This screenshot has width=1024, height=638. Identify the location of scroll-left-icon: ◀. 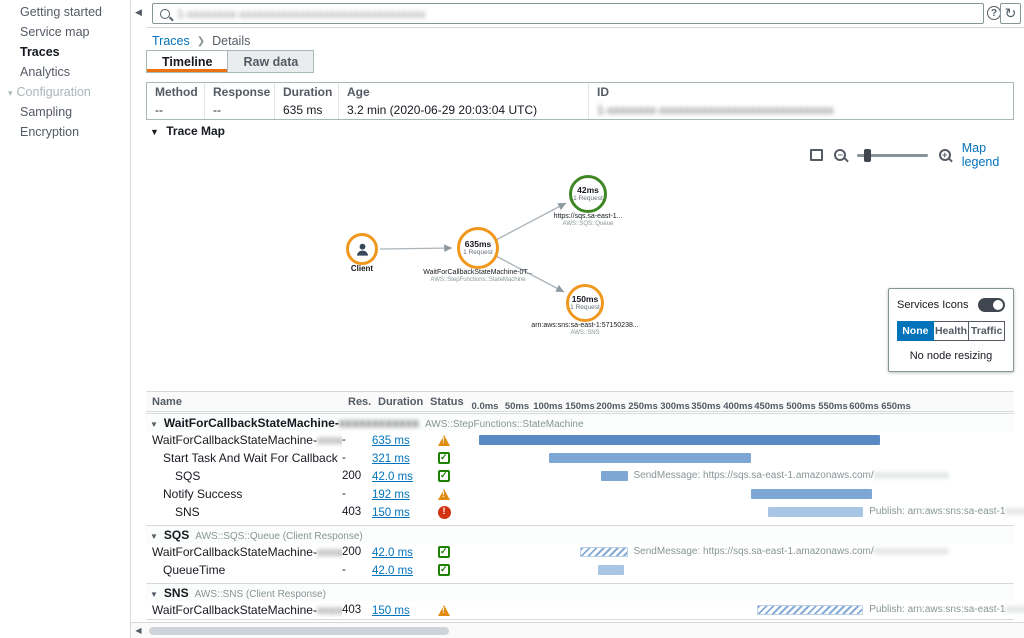
(138, 630).